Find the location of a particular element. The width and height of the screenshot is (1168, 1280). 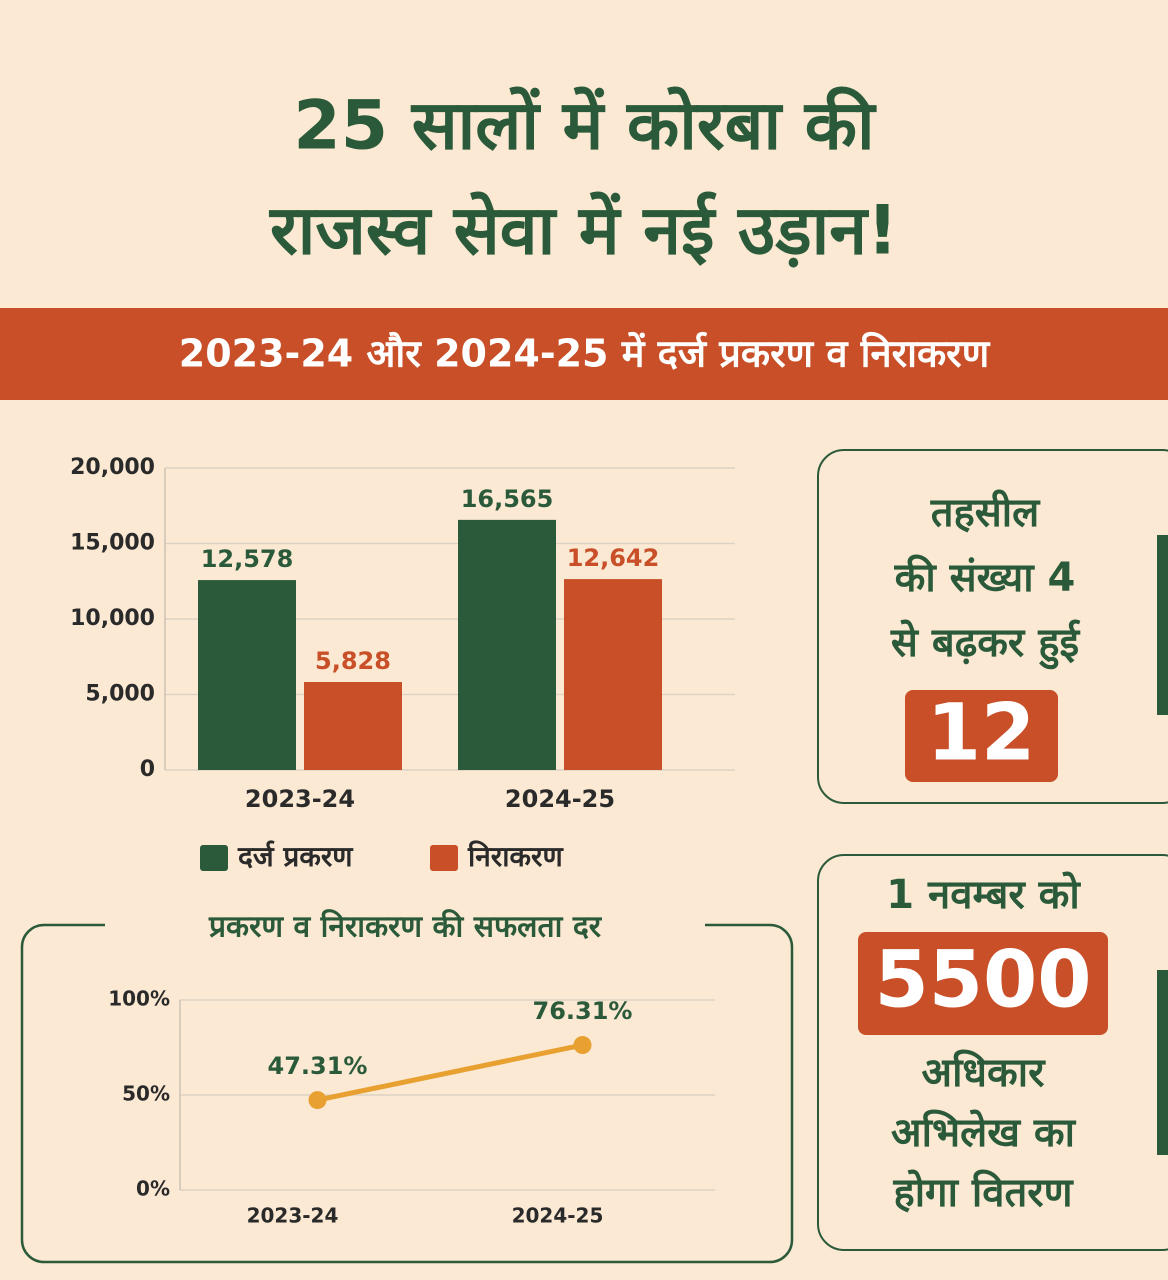

y-tick-label: 100% is located at coordinates (139, 999).